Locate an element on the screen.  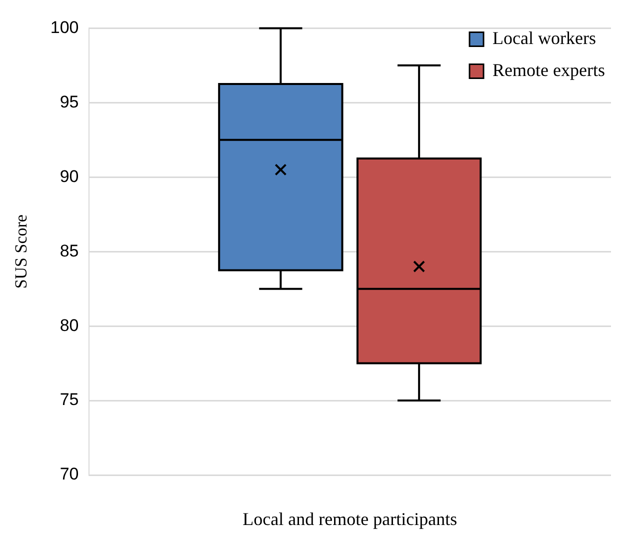
legend-label: Remote experts is located at coordinates (549, 70).